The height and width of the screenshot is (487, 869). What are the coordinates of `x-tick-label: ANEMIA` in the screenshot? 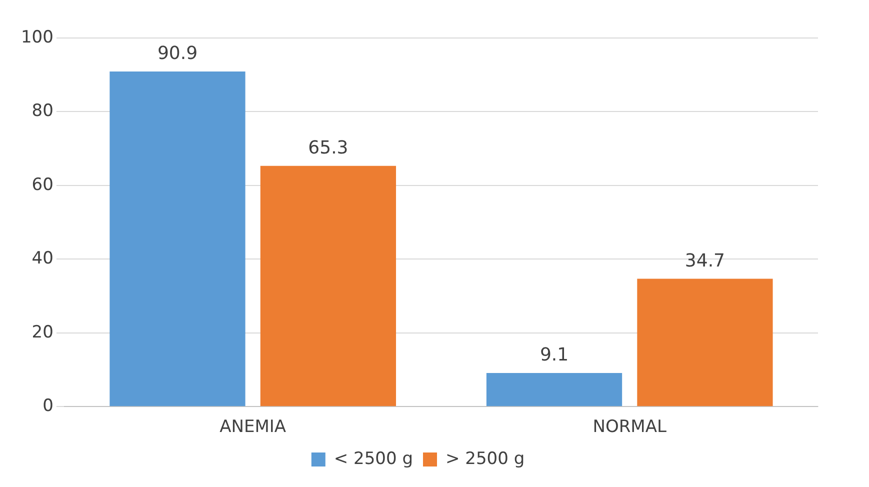 It's located at (253, 427).